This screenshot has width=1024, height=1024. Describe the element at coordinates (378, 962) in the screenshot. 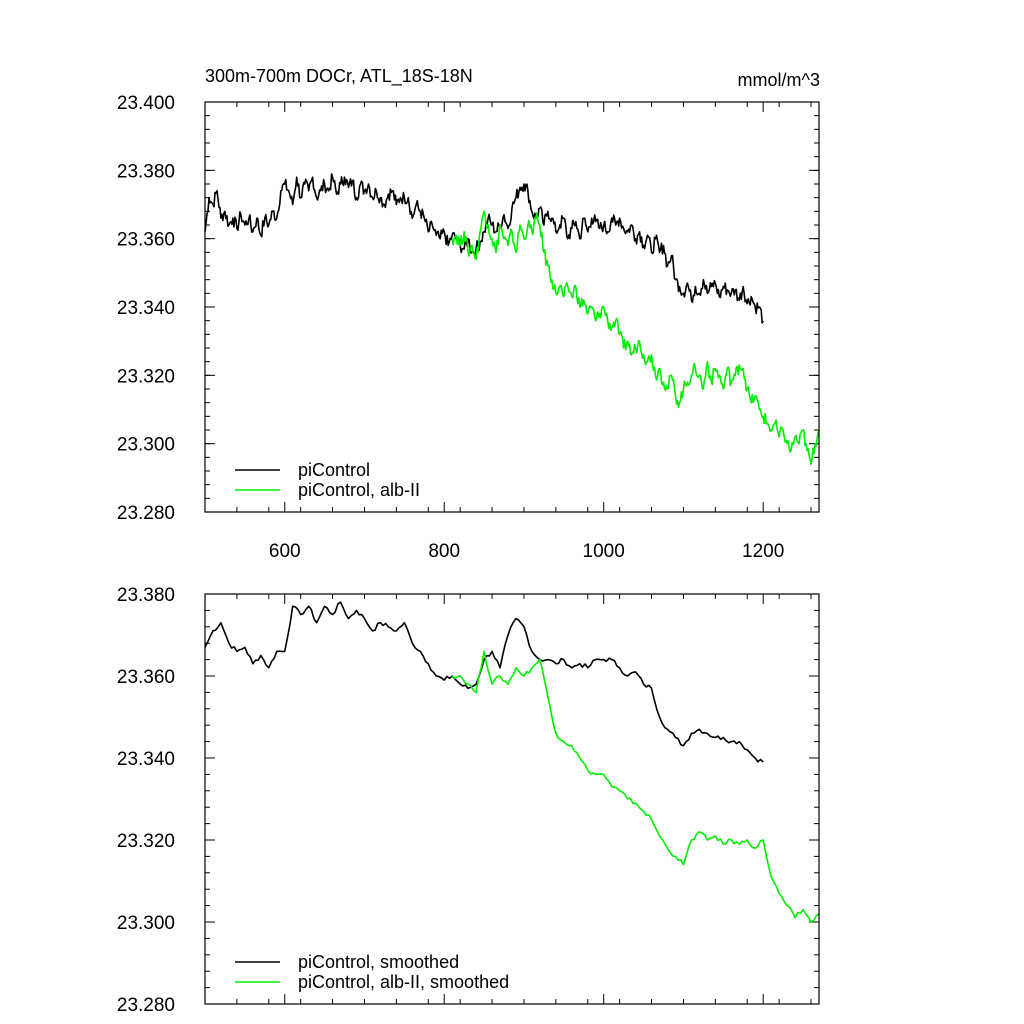

I see `legend-label-picontrol-smoothed: piControl, smoothed` at that location.